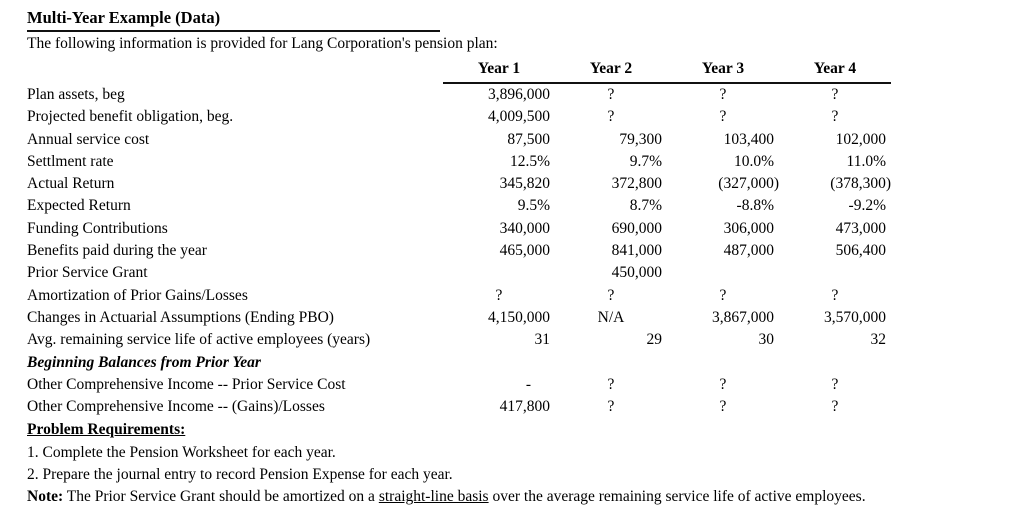 The width and height of the screenshot is (1024, 513). What do you see at coordinates (233, 20) in the screenshot?
I see `page-title: Multi-Year Example (Data)` at bounding box center [233, 20].